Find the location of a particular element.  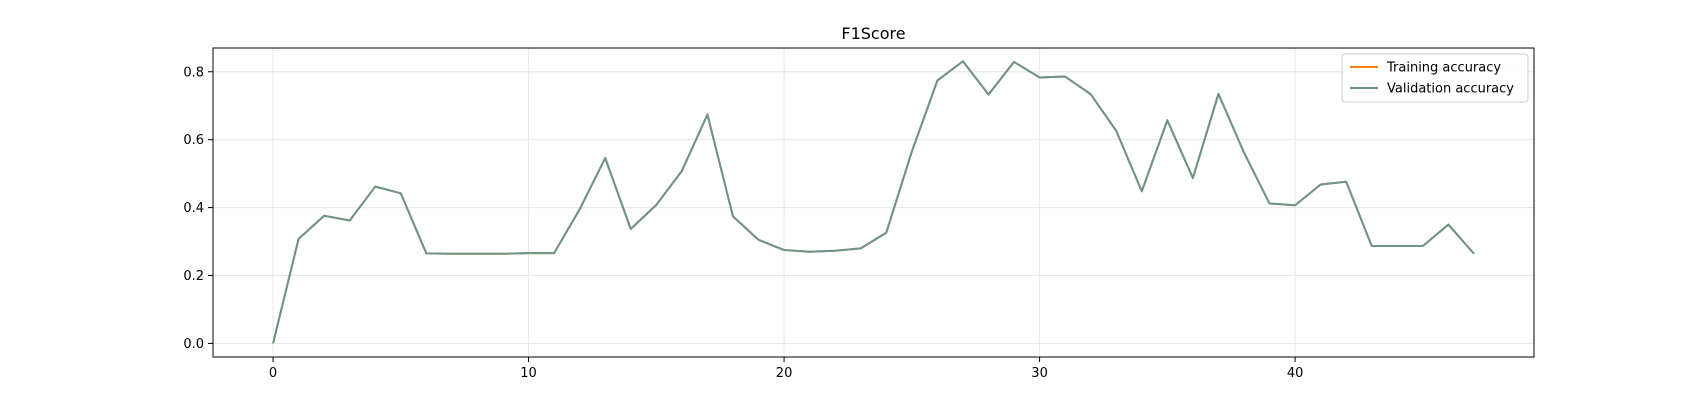

x-tick-label: 10 is located at coordinates (528, 373).